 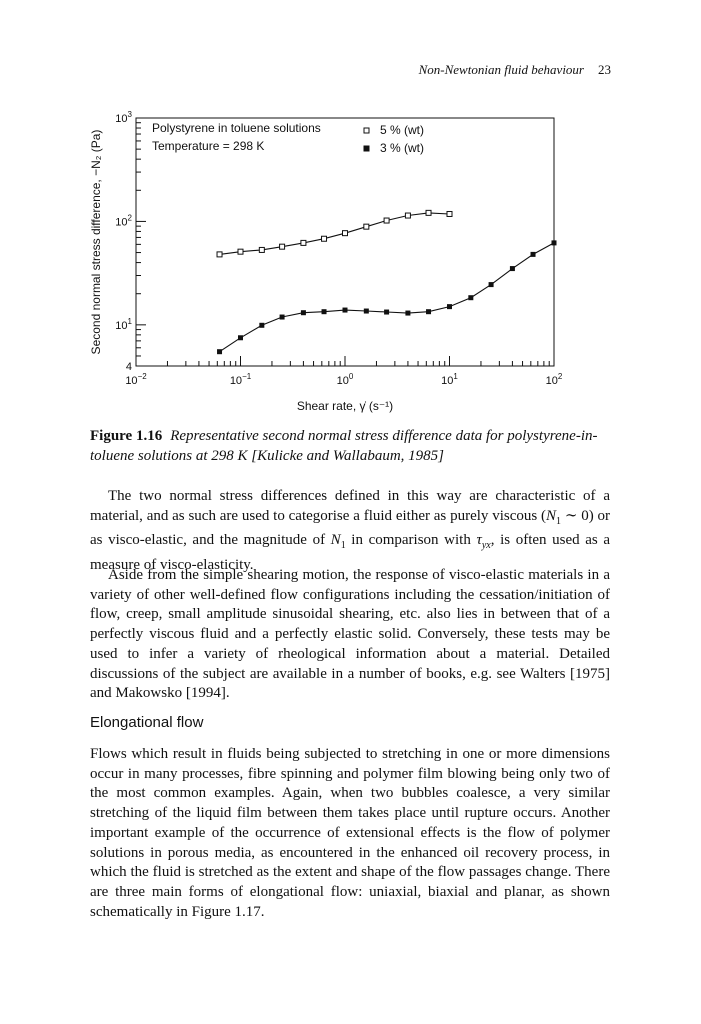 I want to click on symbol-tau-subscript: yx, so click(x=486, y=546).